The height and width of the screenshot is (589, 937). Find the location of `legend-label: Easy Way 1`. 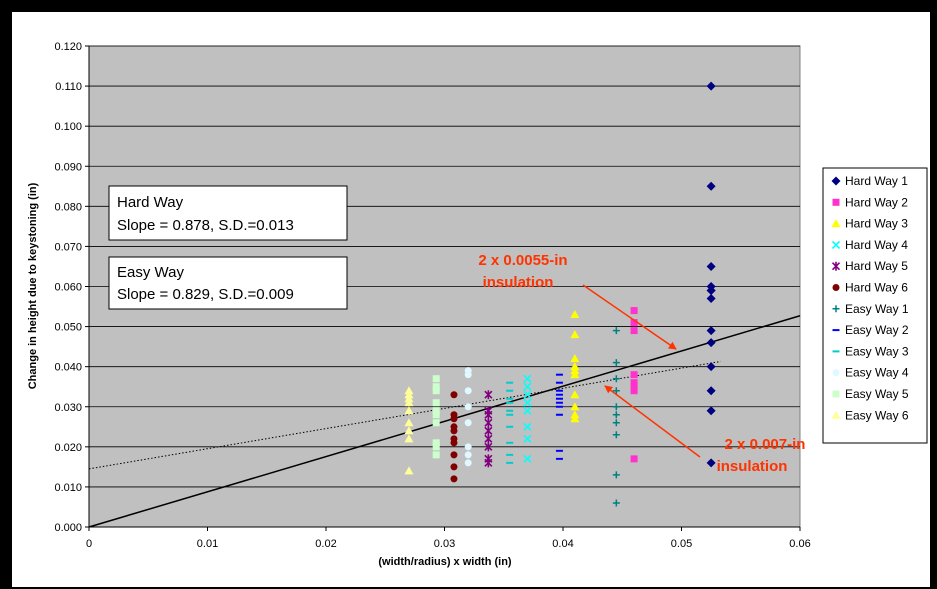

legend-label: Easy Way 1 is located at coordinates (877, 309).